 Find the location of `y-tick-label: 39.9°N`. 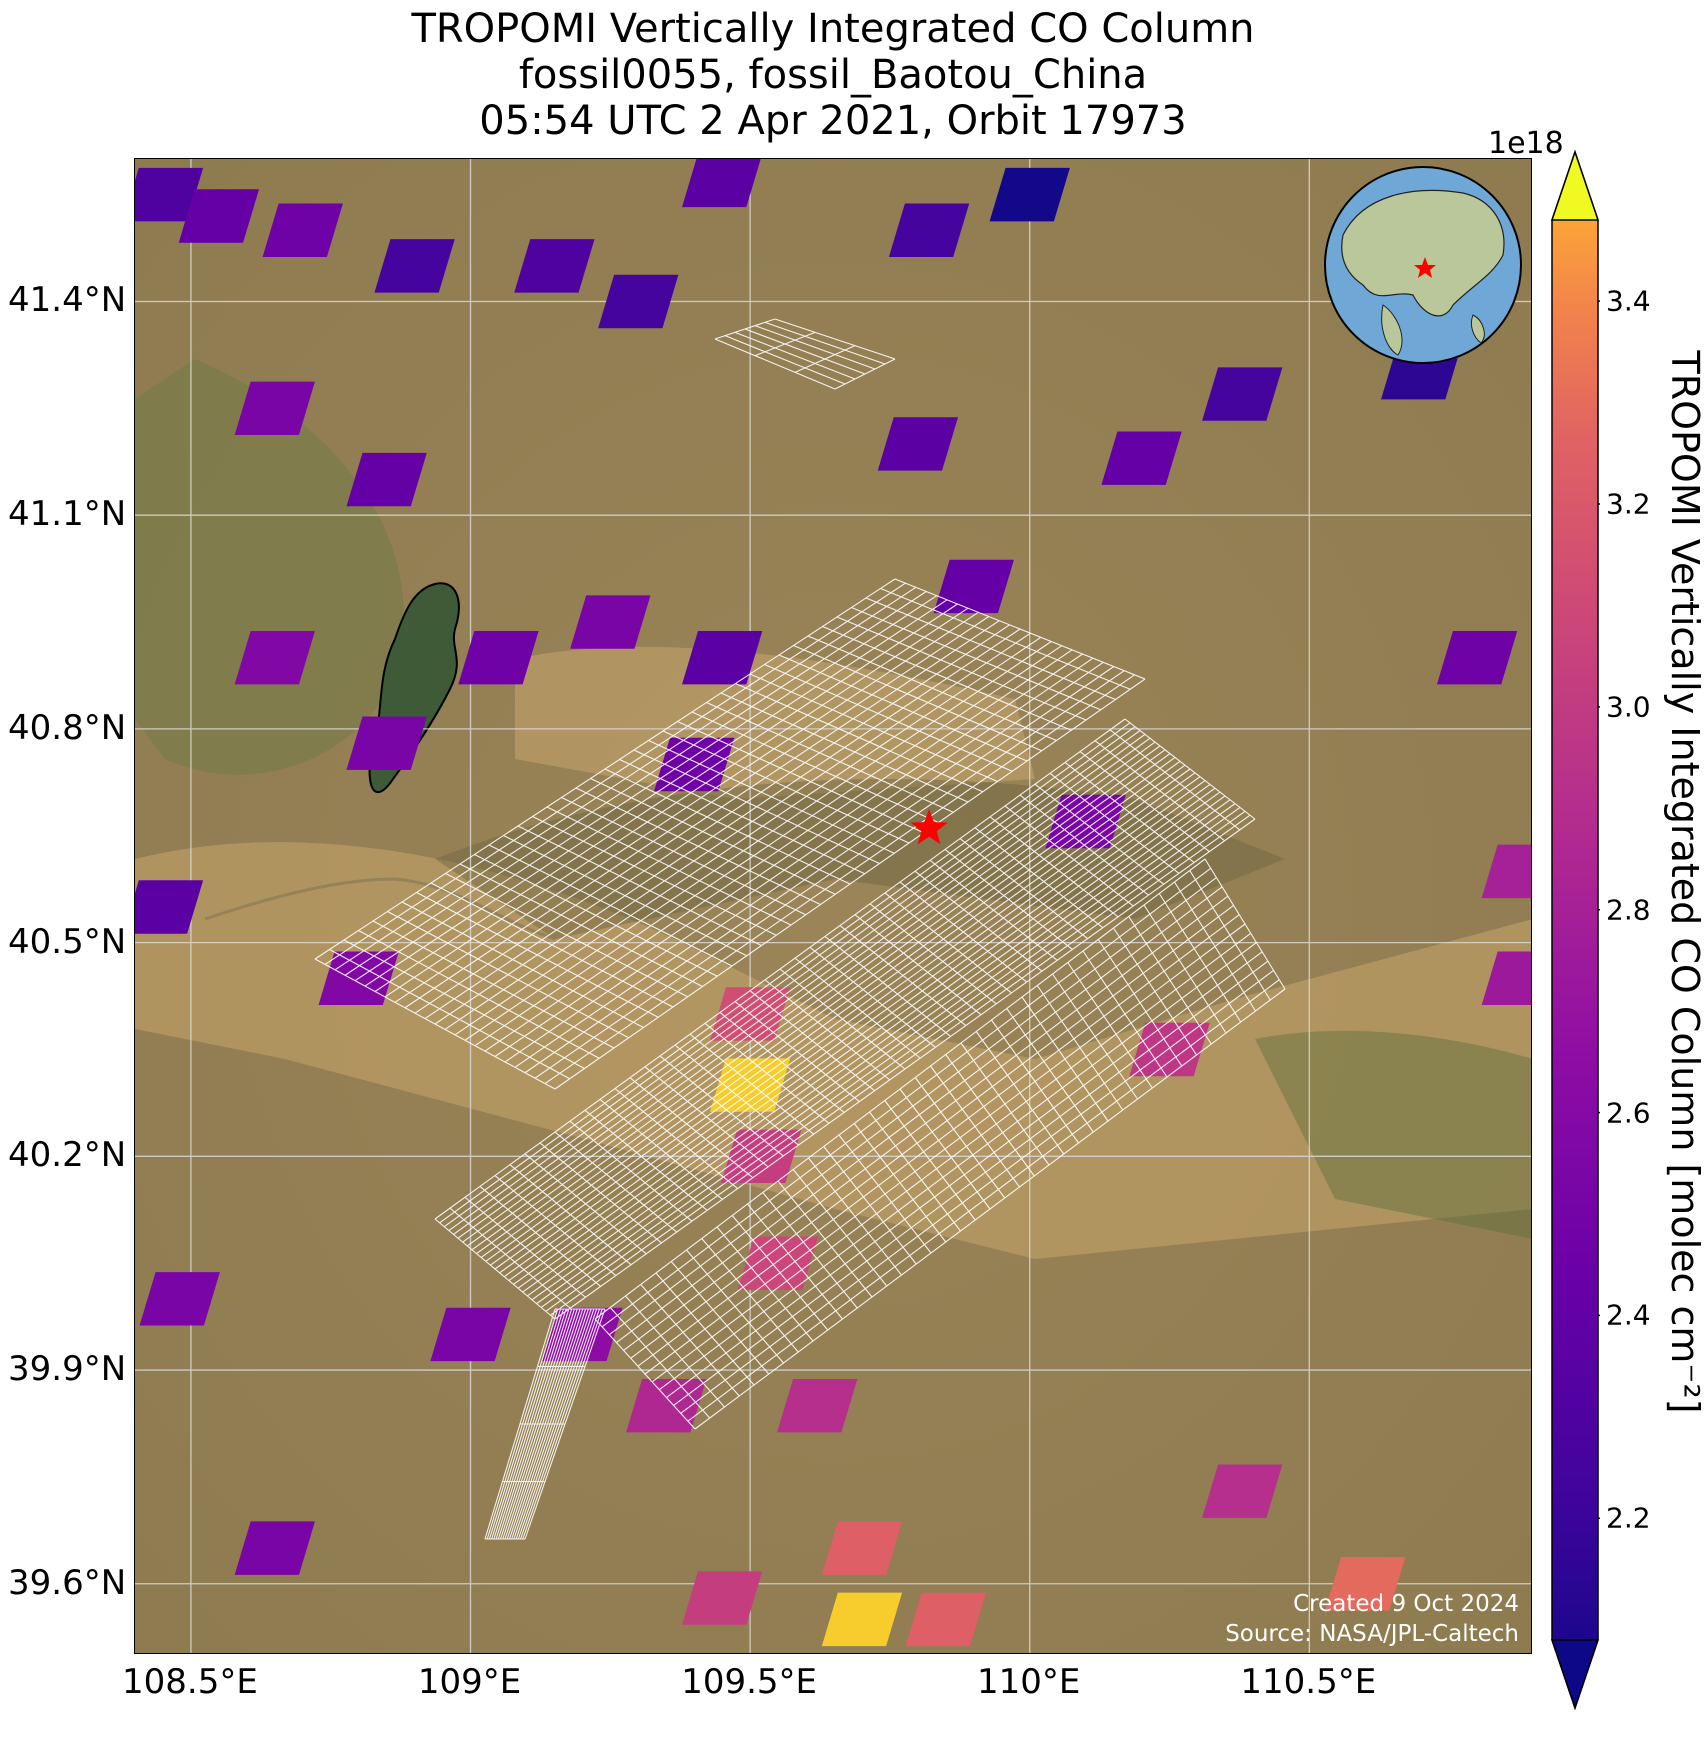

y-tick-label: 39.9°N is located at coordinates (67, 1369).